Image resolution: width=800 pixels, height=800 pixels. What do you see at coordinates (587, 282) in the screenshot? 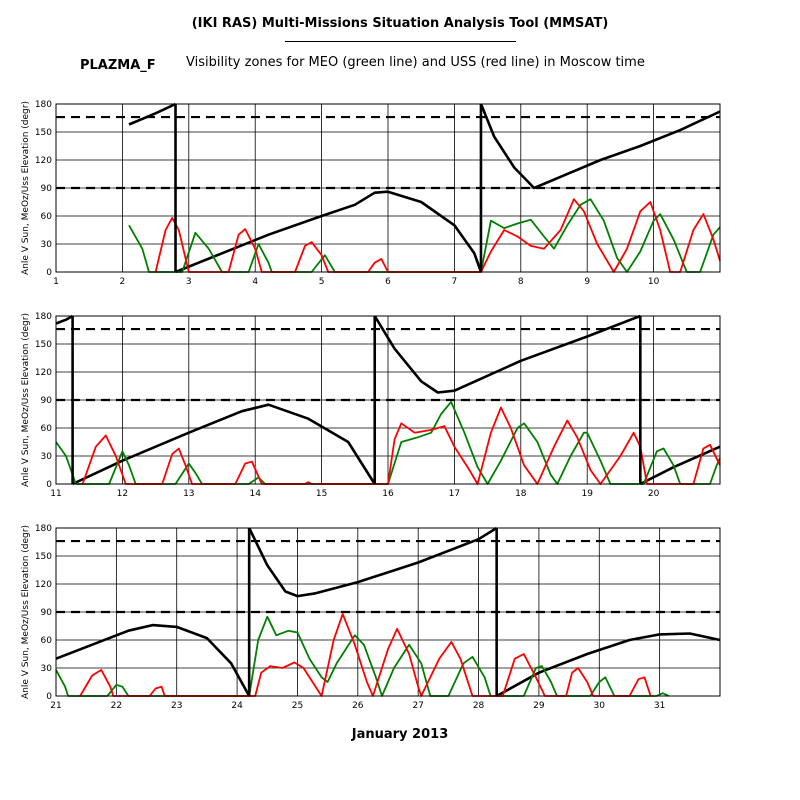
I see `x-tick-label: 9` at bounding box center [587, 282].